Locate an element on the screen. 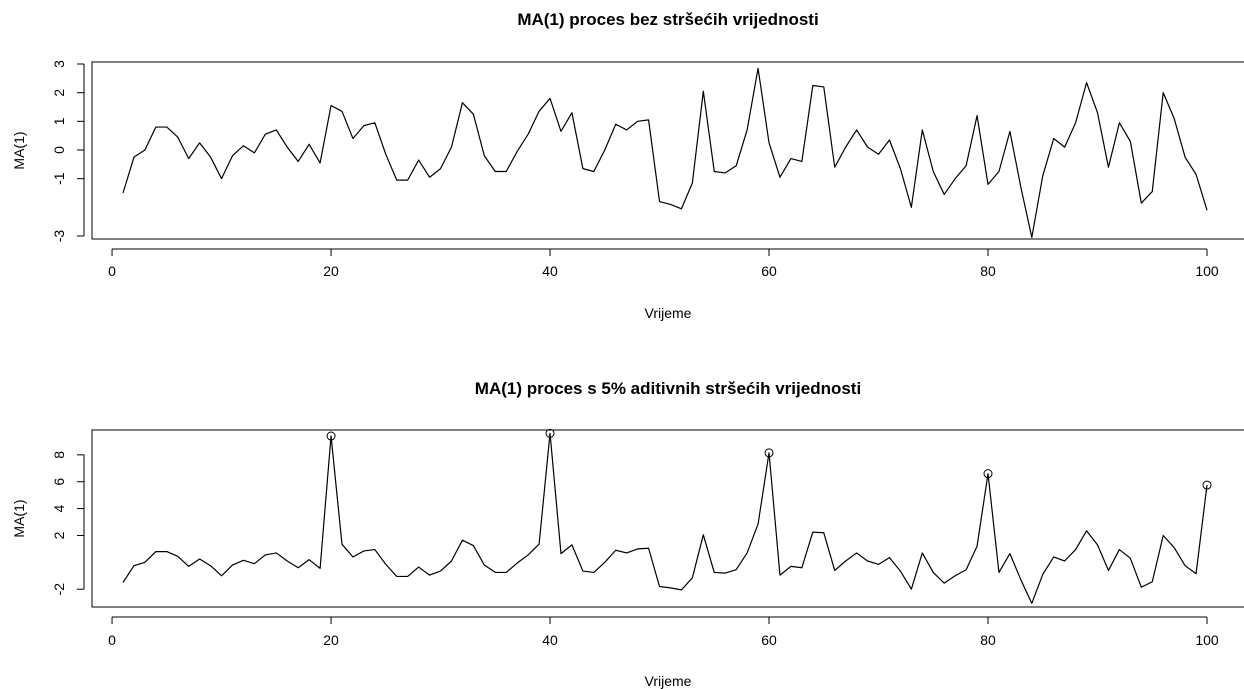  y-tick-label: 3 is located at coordinates (59, 64).